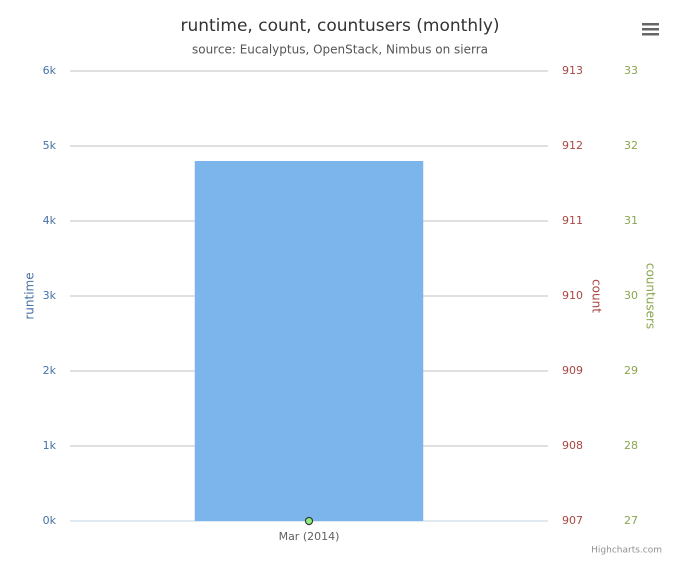  What do you see at coordinates (572, 445) in the screenshot?
I see `y2-tick-label: 908` at bounding box center [572, 445].